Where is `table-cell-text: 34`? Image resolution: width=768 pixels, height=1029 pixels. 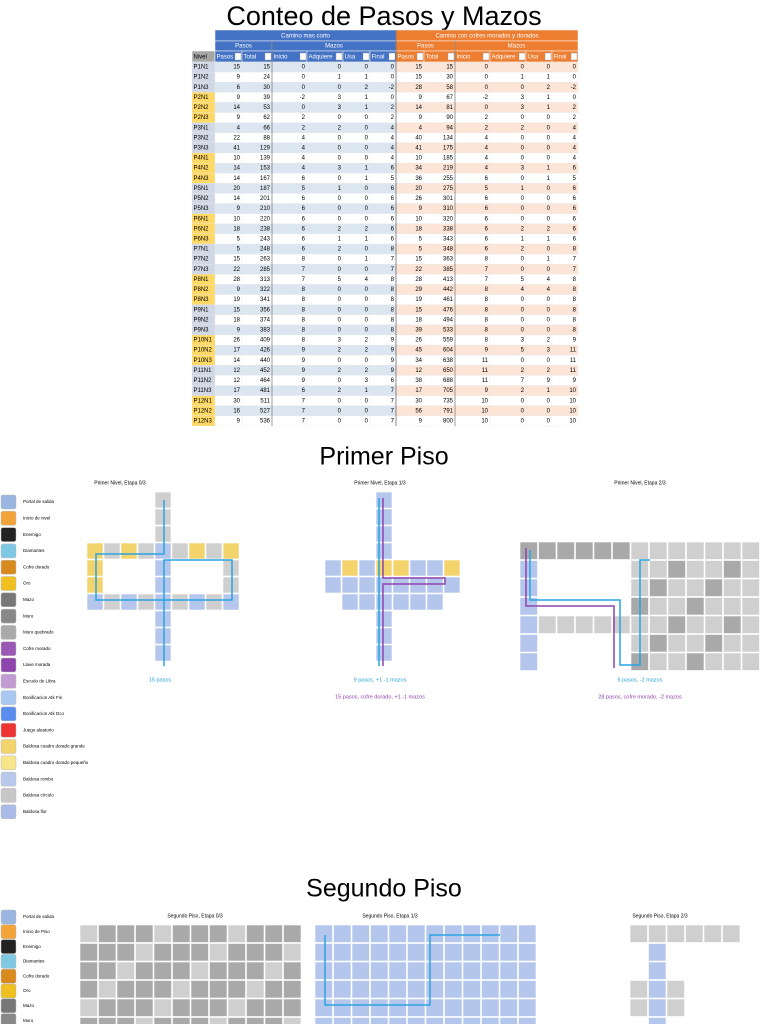 table-cell-text: 34 is located at coordinates (418, 169).